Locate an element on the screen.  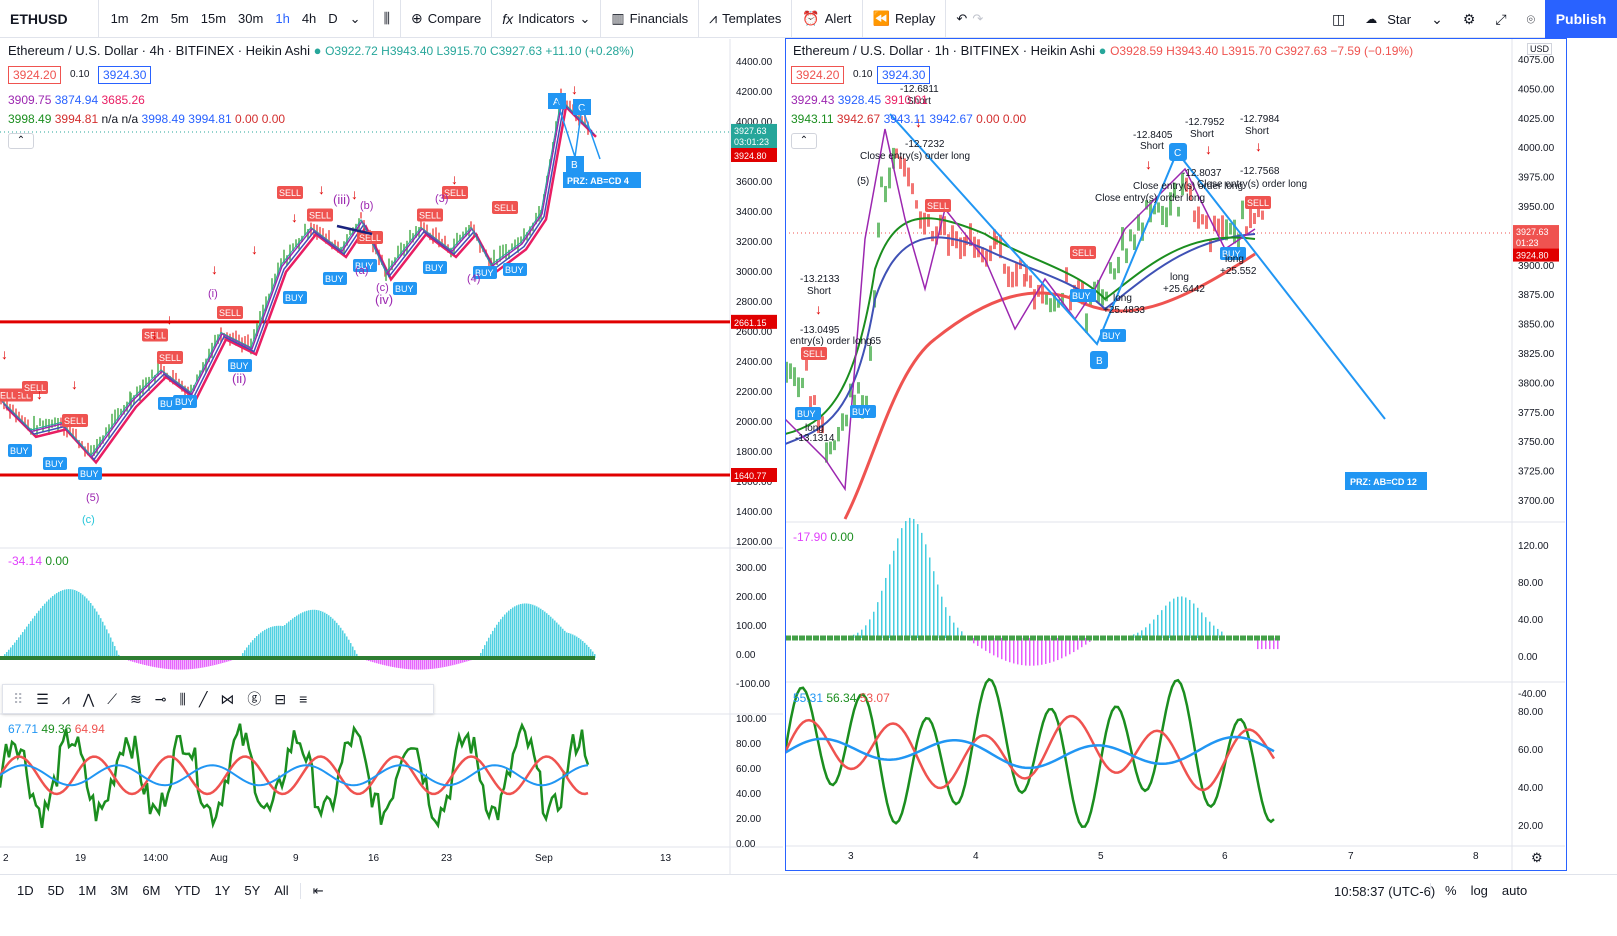
interval-2m: 2m is located at coordinates (149, 18).